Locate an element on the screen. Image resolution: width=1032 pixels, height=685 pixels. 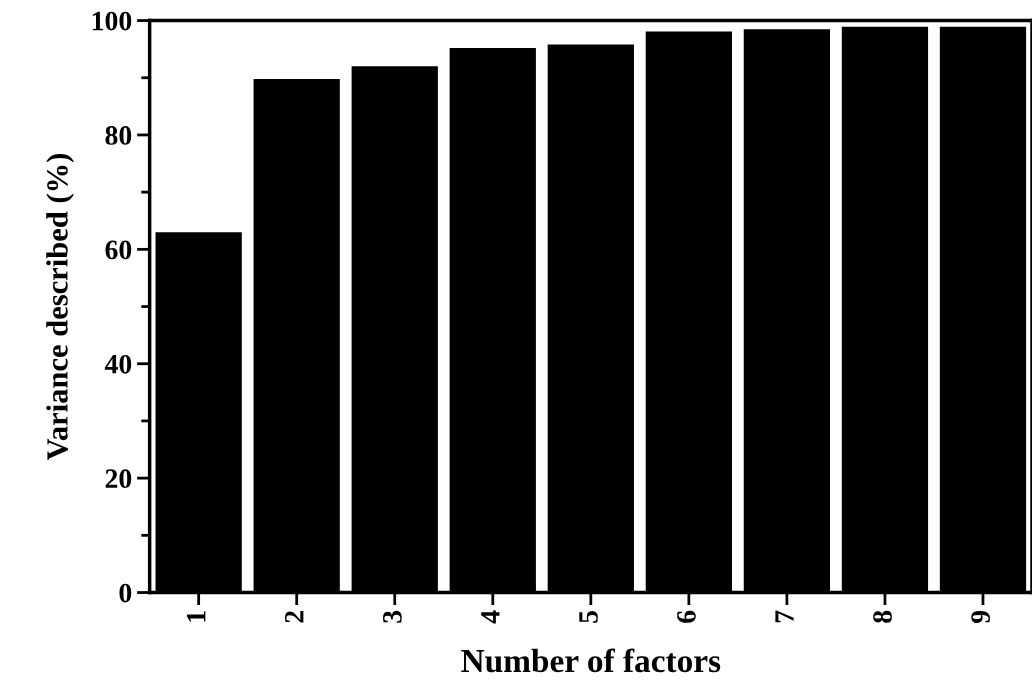
y-tick-label: 20 is located at coordinates (118, 479).